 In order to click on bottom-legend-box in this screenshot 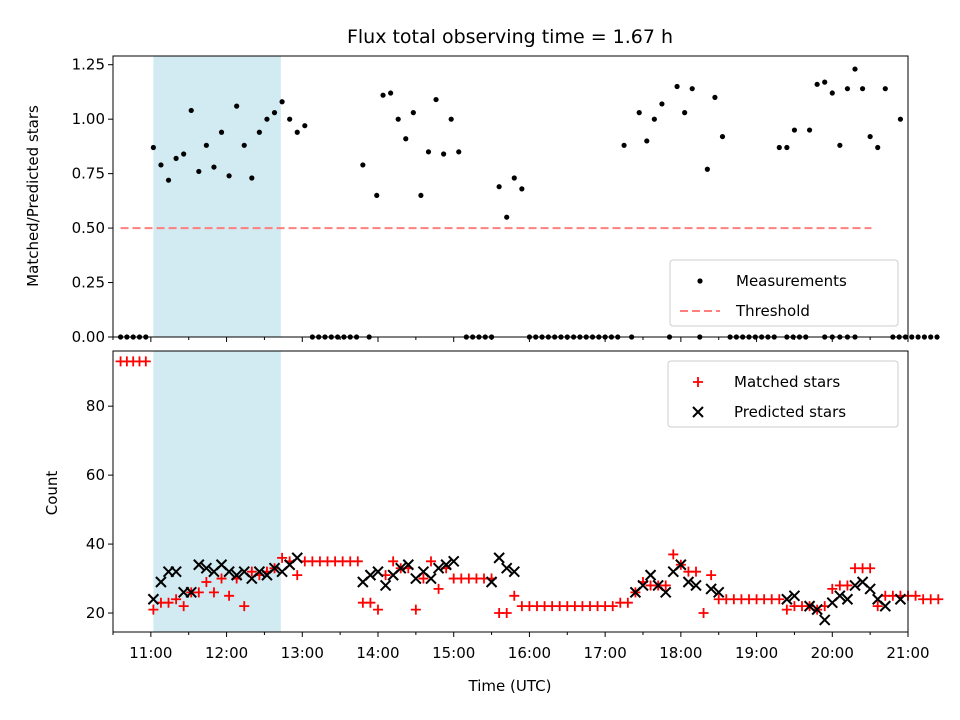, I will do `click(783, 394)`.